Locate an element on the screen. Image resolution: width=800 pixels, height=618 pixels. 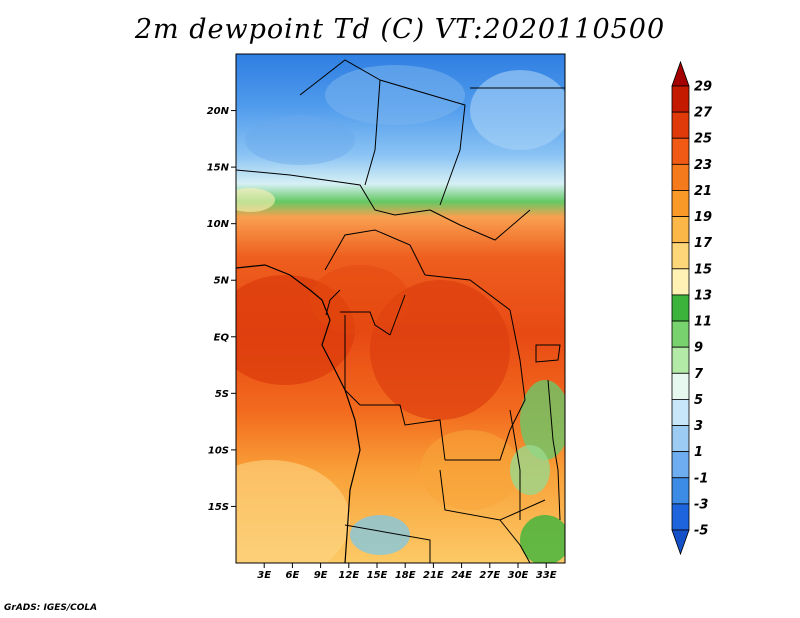
lat-tick-label: 5N is located at coordinates (222, 281).